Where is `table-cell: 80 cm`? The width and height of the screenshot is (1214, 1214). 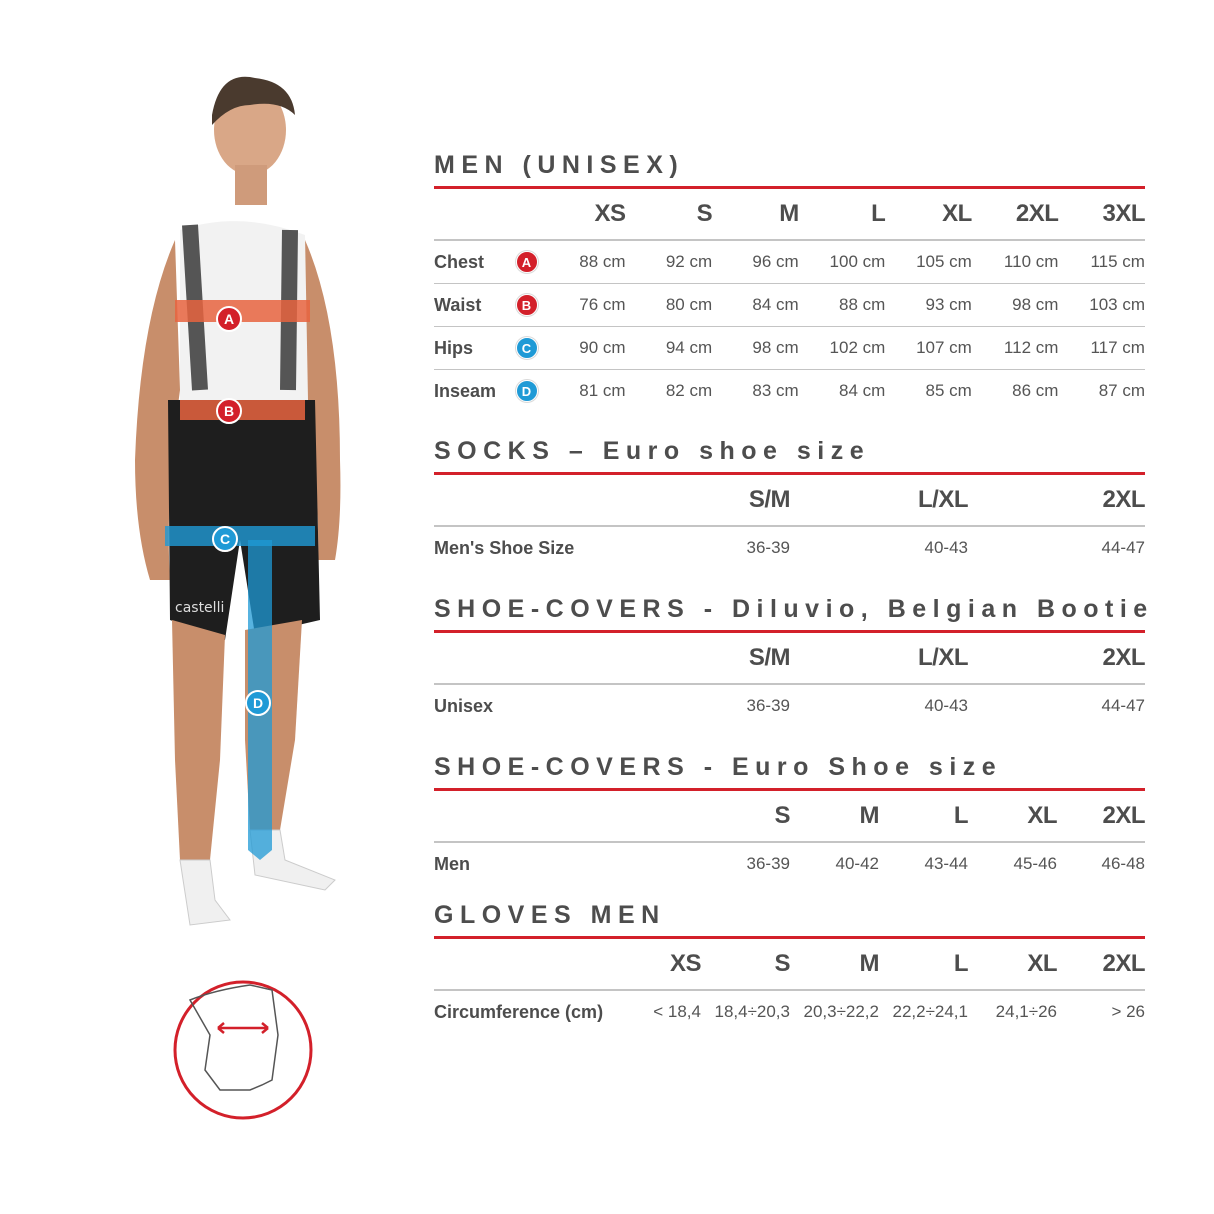 table-cell: 80 cm is located at coordinates (689, 304).